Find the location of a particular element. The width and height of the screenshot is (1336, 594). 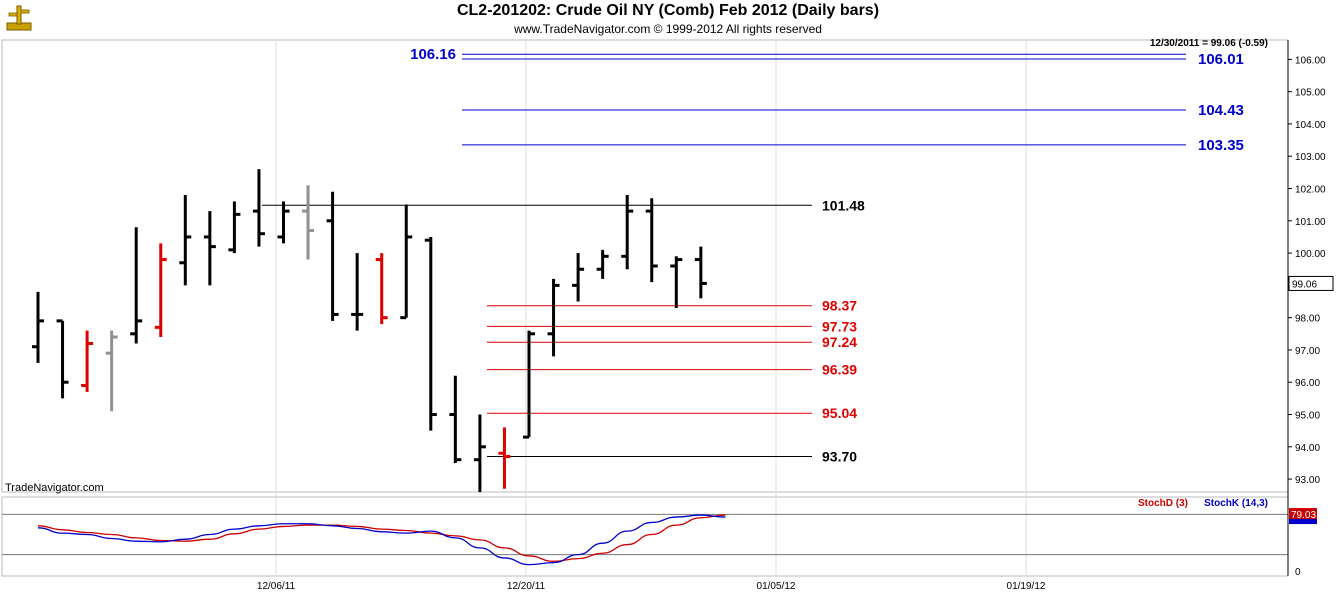

stoch-current-box-k is located at coordinates (1303, 522).